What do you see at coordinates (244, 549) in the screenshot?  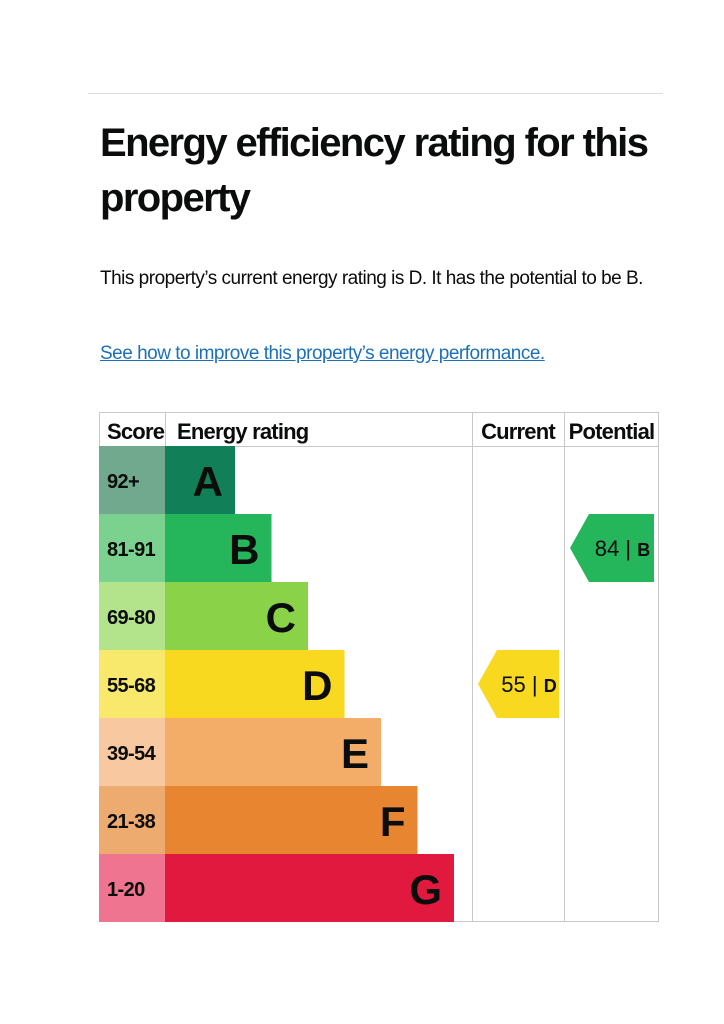 I see `rating-letter-b: B` at bounding box center [244, 549].